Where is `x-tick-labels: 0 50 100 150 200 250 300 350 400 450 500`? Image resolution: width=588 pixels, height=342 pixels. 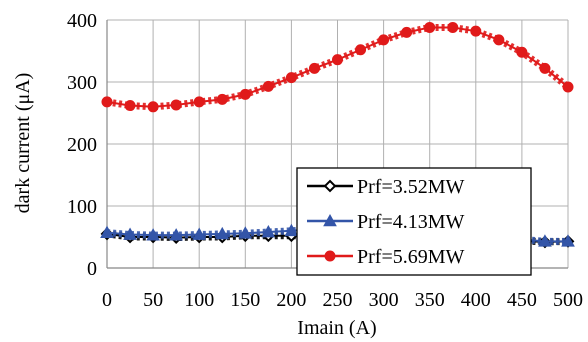
x-tick-labels: 0 50 100 150 200 250 300 350 400 450 500 is located at coordinates (342, 300).